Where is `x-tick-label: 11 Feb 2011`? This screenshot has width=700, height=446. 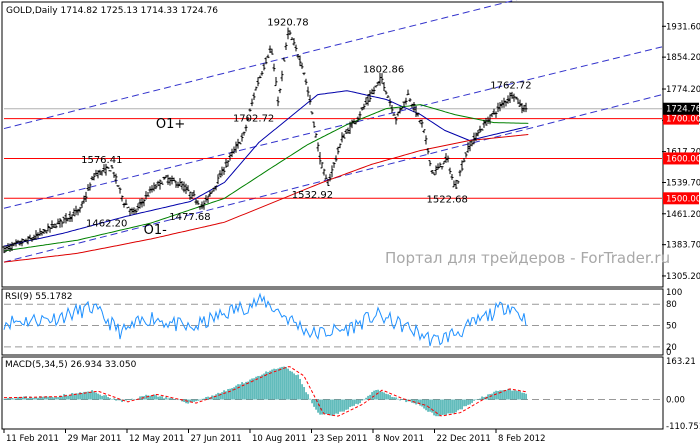
x-tick-label: 11 Feb 2011 is located at coordinates (32, 439).